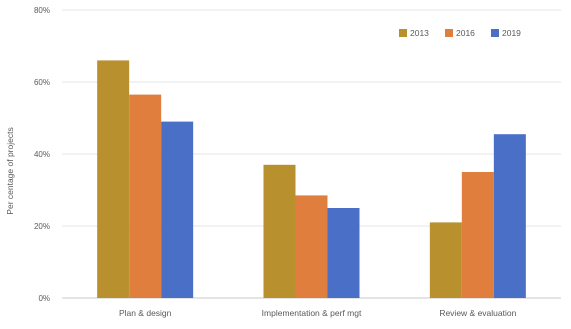  Describe the element at coordinates (10, 170) in the screenshot. I see `y-axis-title: Per centage of projects` at that location.